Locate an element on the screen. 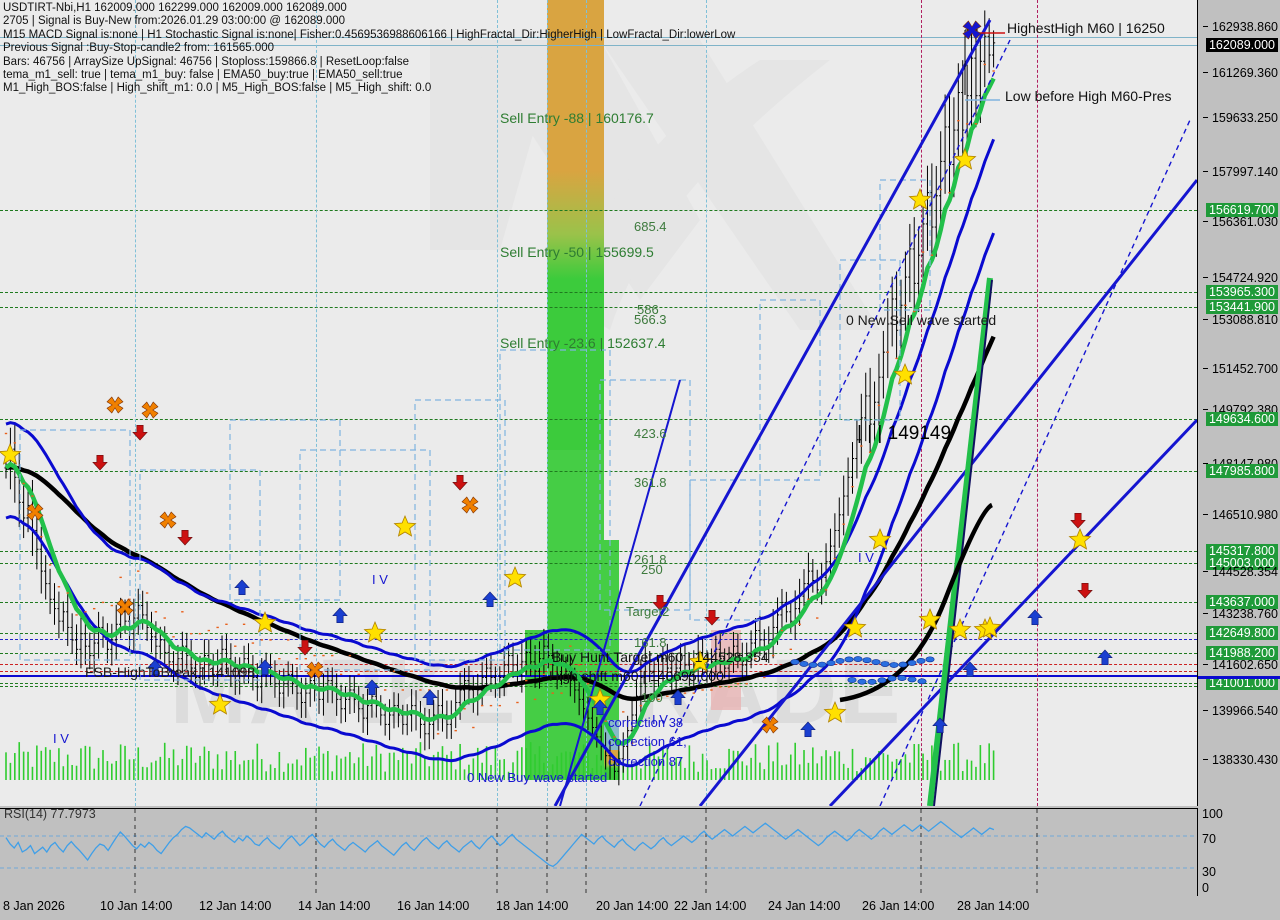  correction-87-label: correction 87 is located at coordinates (646, 761).